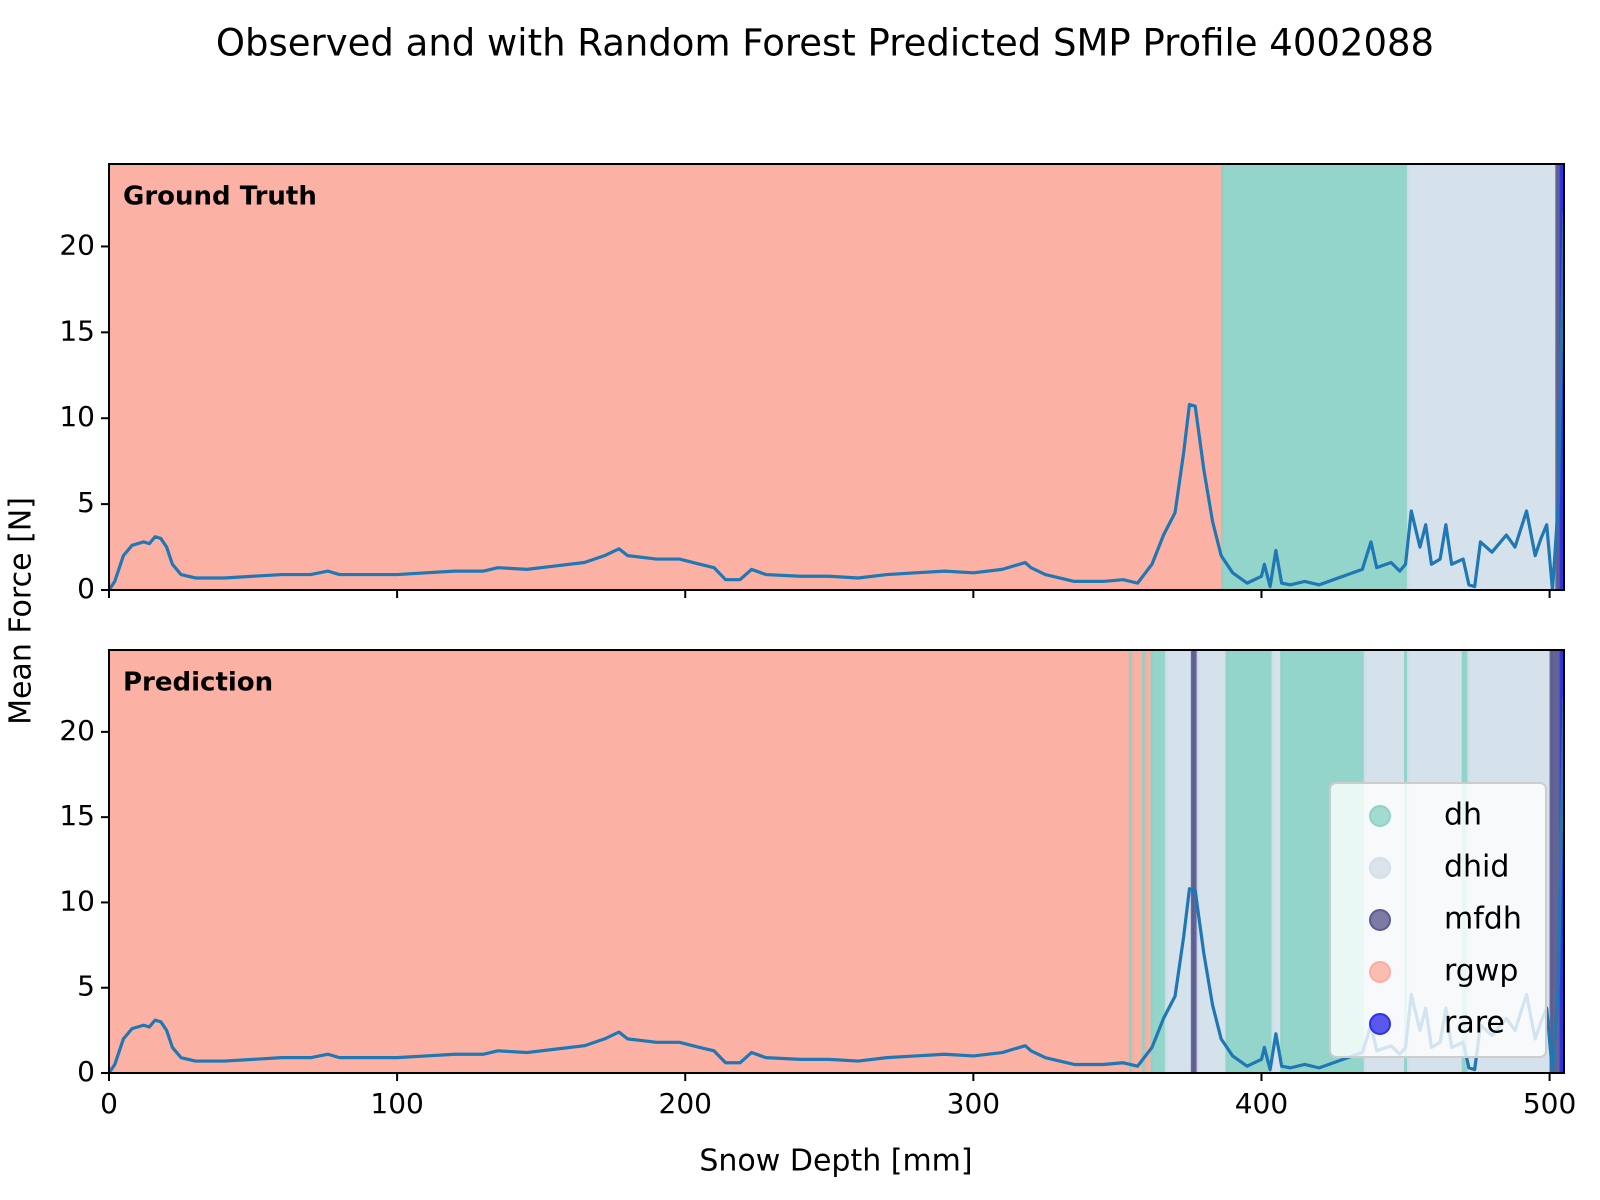 This screenshot has width=1600, height=1200. I want to click on legend: dh dhid mfdh rgwp rare, so click(1438, 920).